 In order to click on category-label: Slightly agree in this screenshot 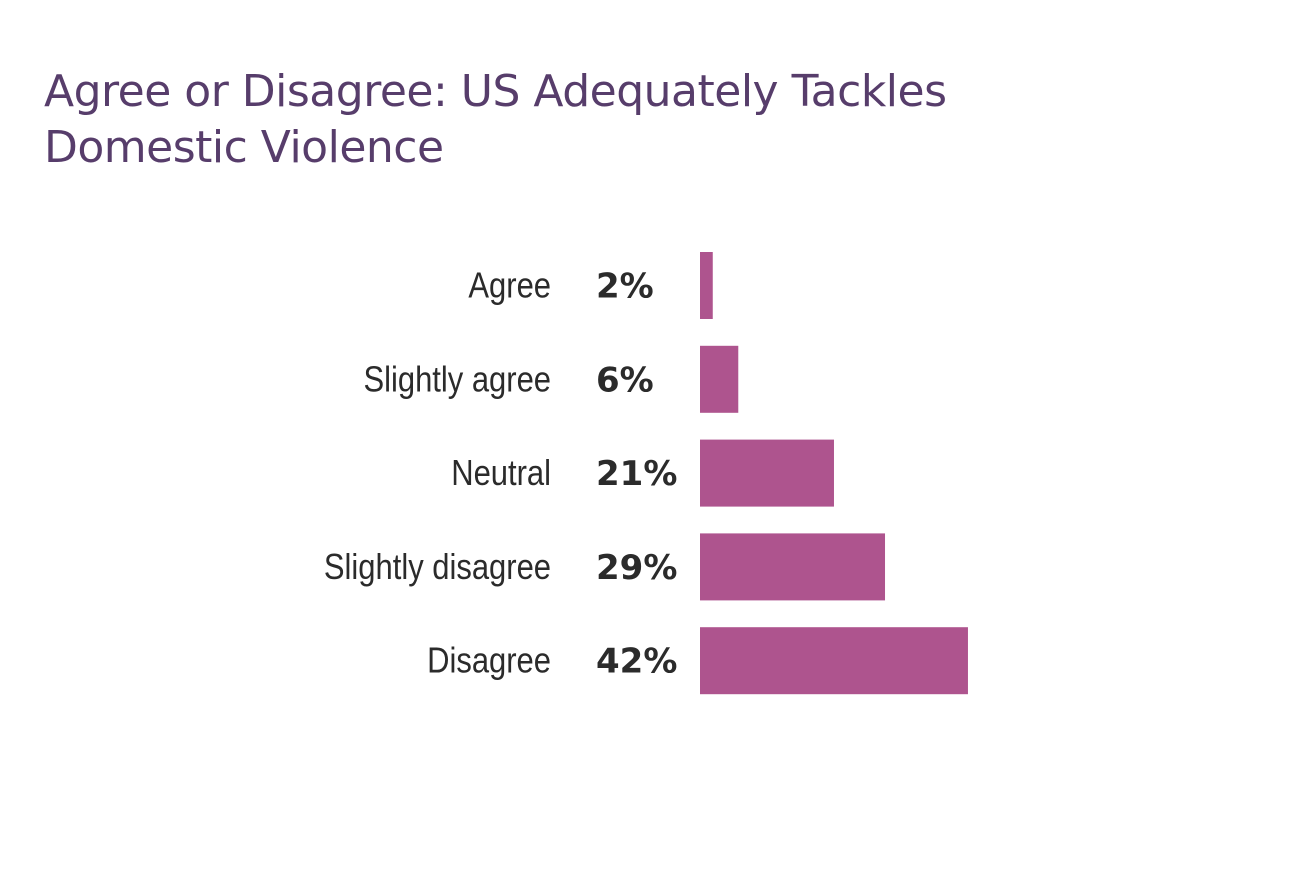, I will do `click(457, 380)`.